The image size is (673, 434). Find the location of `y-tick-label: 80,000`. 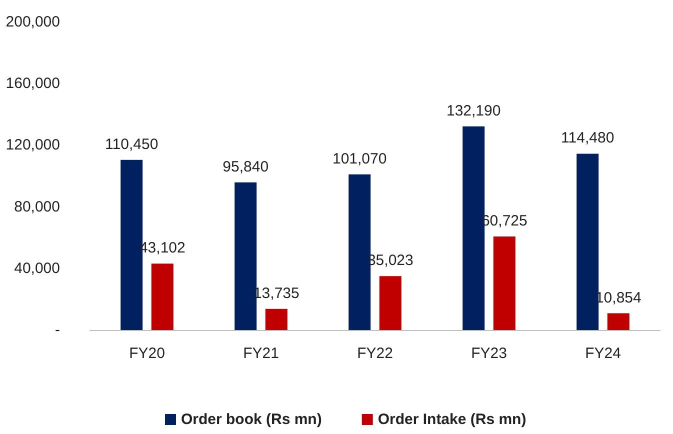

y-tick-label: 80,000 is located at coordinates (37, 207).